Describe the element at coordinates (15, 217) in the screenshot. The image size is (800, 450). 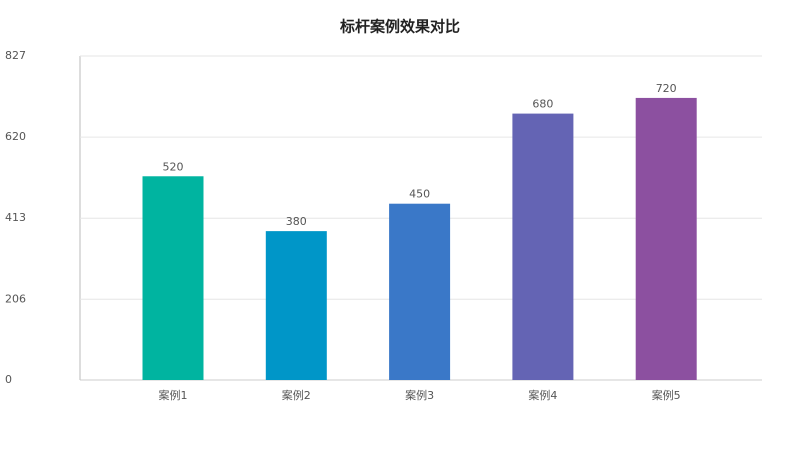
I see `y-tick-label: 413` at that location.